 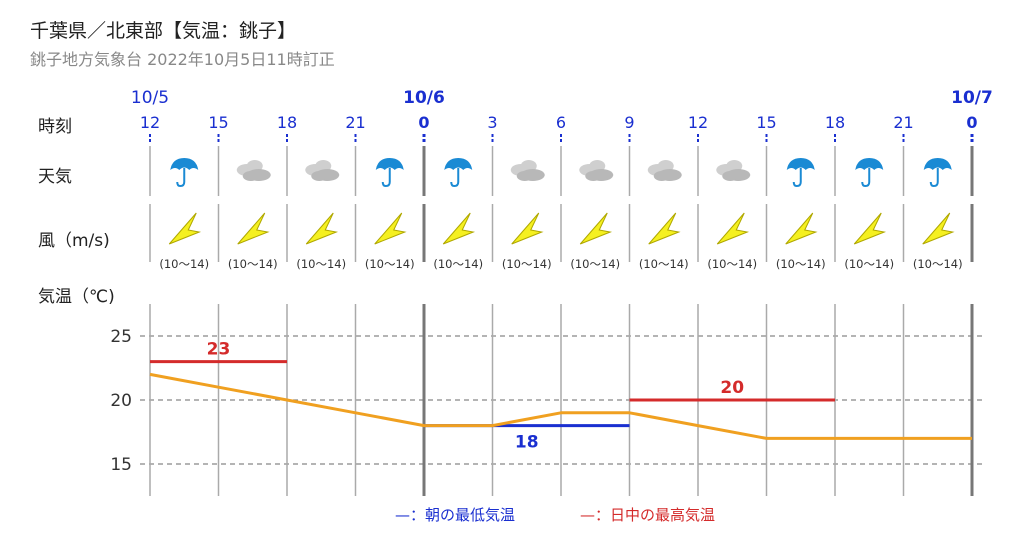 I want to click on hour-label-4: 0, so click(x=423, y=122).